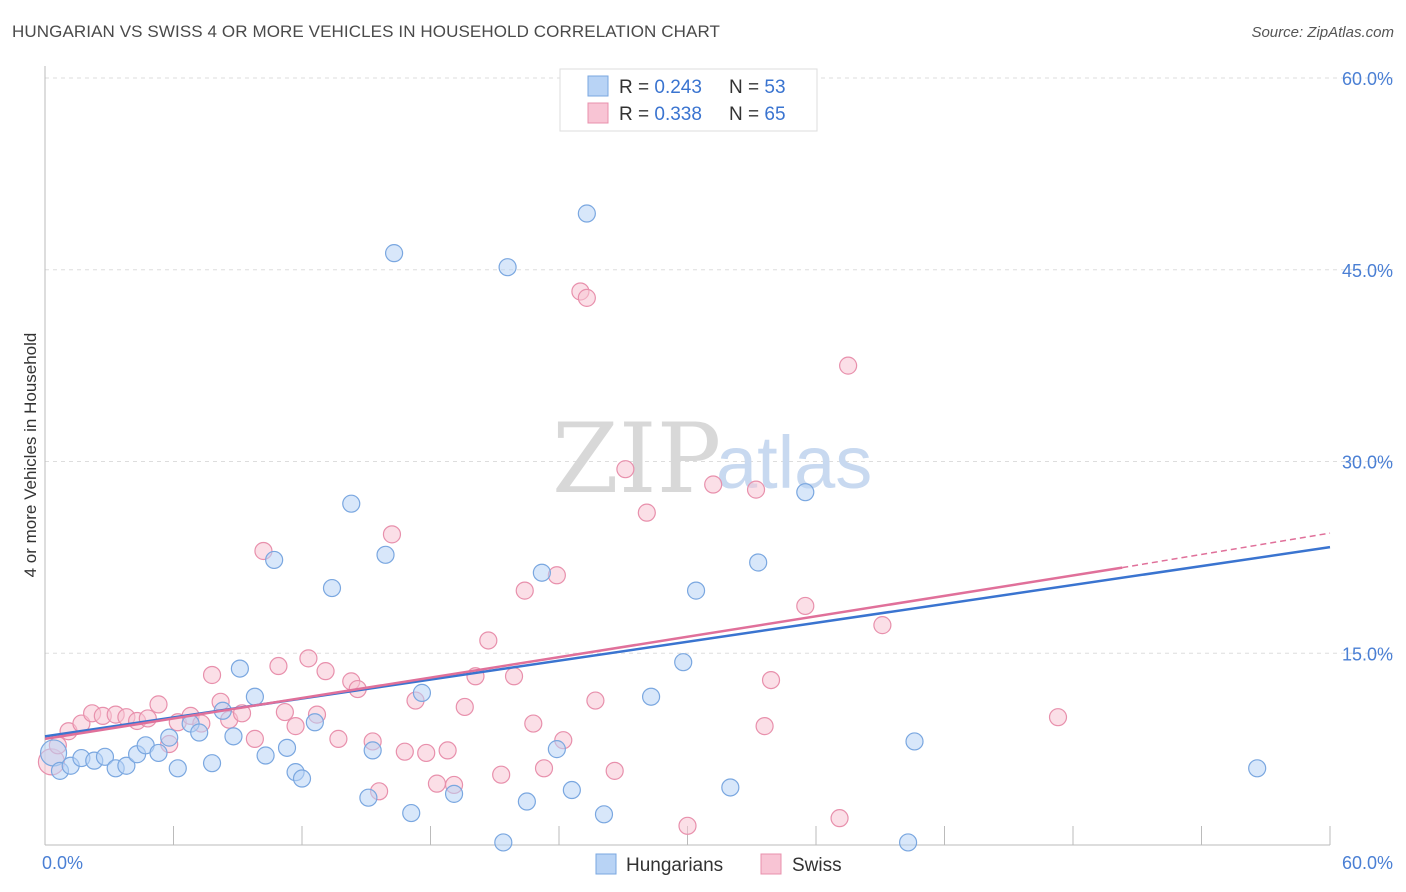 This screenshot has height=892, width=1406. What do you see at coordinates (774, 114) in the screenshot?
I see `legend-n-value: 65` at bounding box center [774, 114].